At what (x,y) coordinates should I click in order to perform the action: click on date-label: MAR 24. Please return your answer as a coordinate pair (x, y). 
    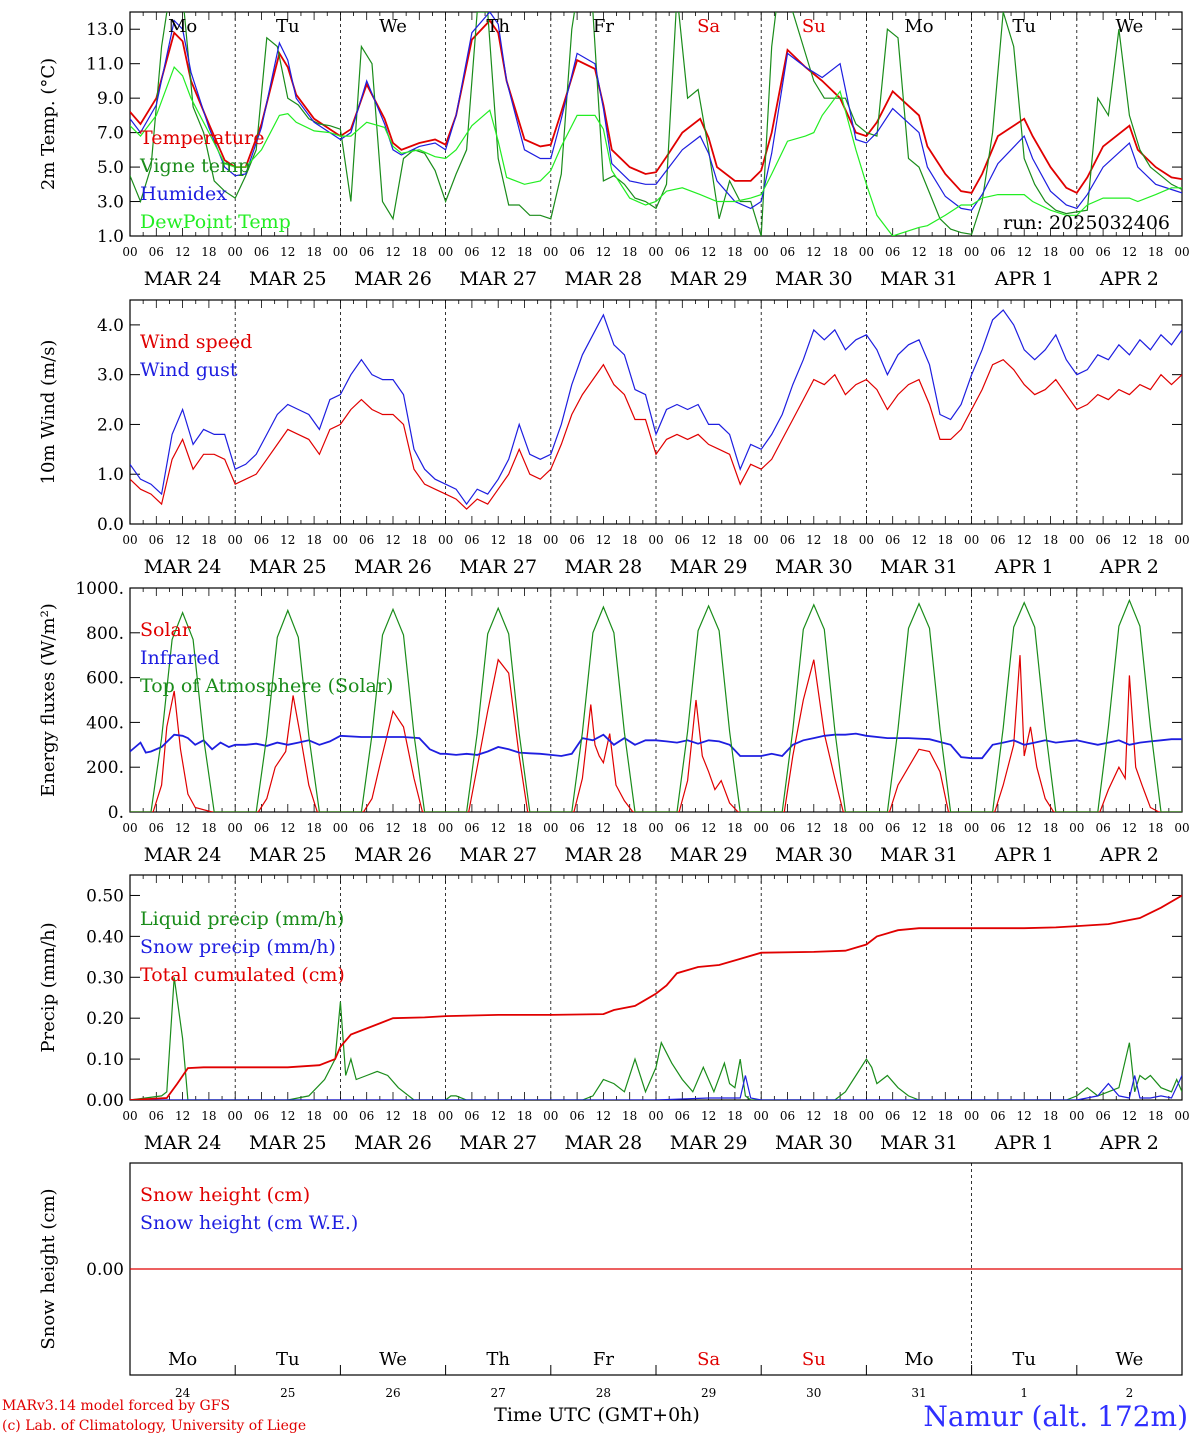
    Looking at the image, I should click on (183, 567).